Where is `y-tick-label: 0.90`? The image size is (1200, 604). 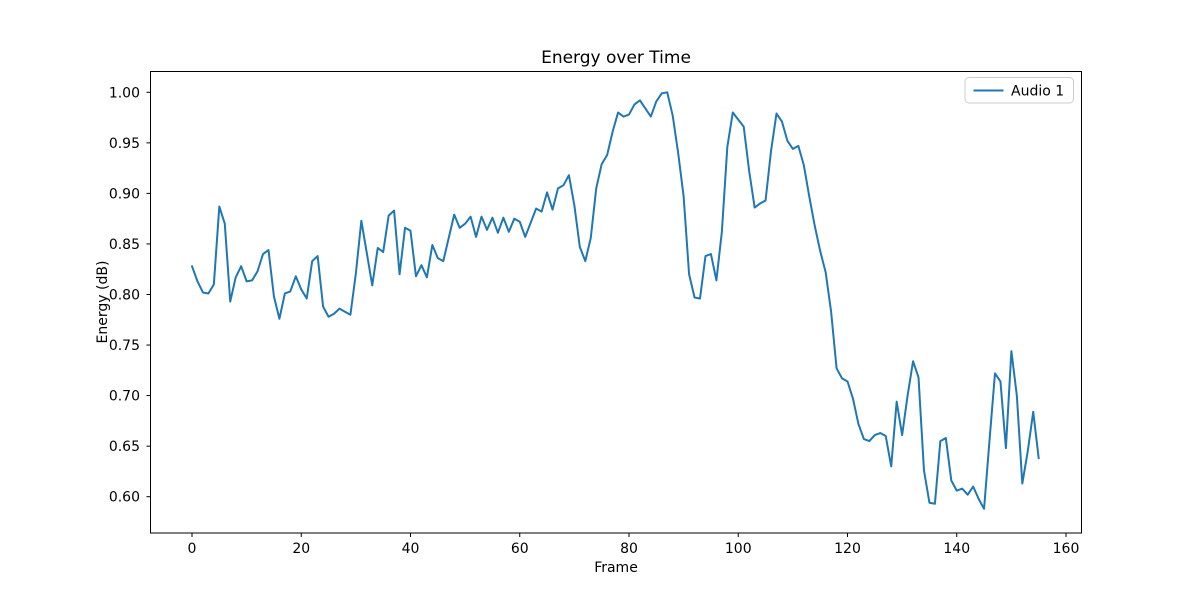
y-tick-label: 0.90 is located at coordinates (124, 194).